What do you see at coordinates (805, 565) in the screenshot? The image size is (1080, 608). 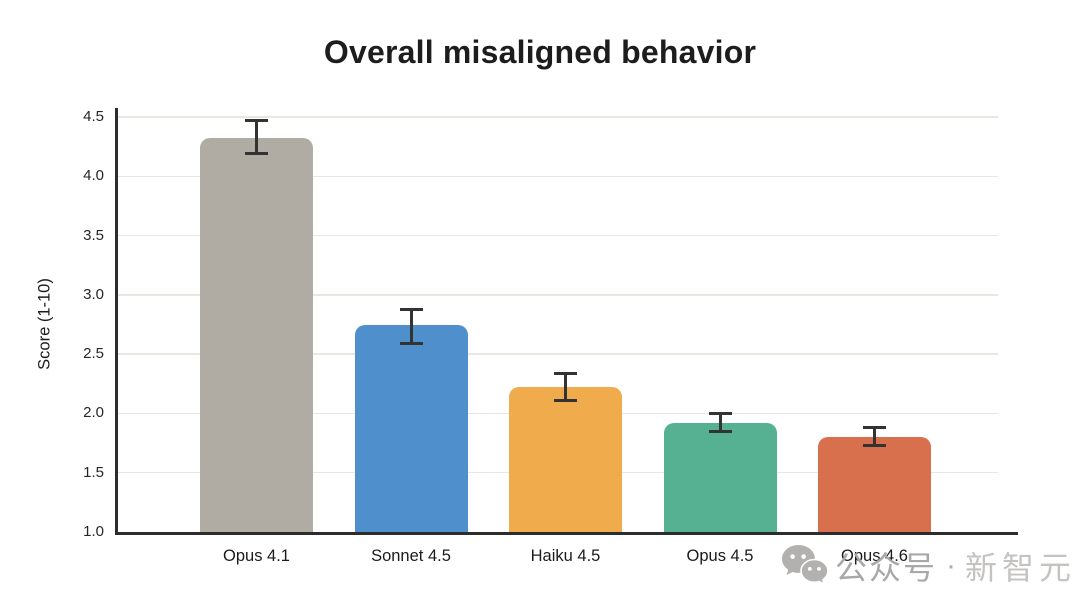 I see `wechat-icon` at bounding box center [805, 565].